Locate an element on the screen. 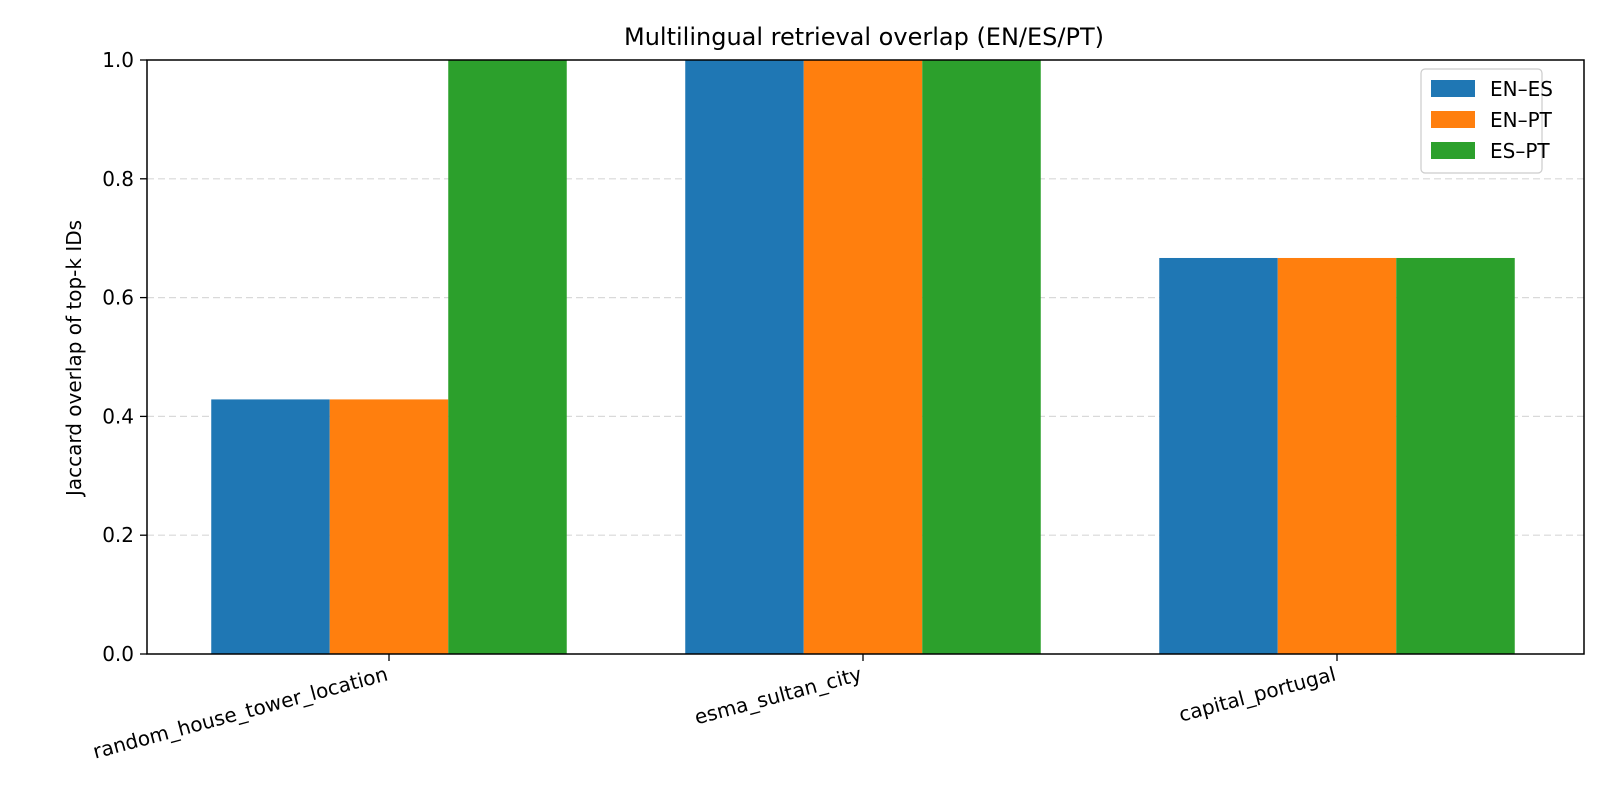 The height and width of the screenshot is (800, 1600). x-tick-label: esma_sultan_city is located at coordinates (778, 696).